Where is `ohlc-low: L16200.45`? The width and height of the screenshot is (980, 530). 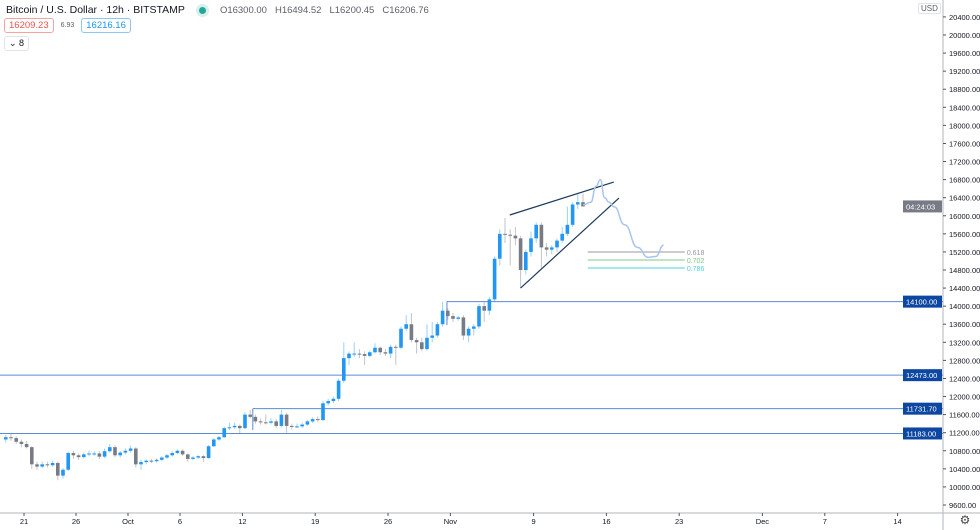 ohlc-low: L16200.45 is located at coordinates (352, 10).